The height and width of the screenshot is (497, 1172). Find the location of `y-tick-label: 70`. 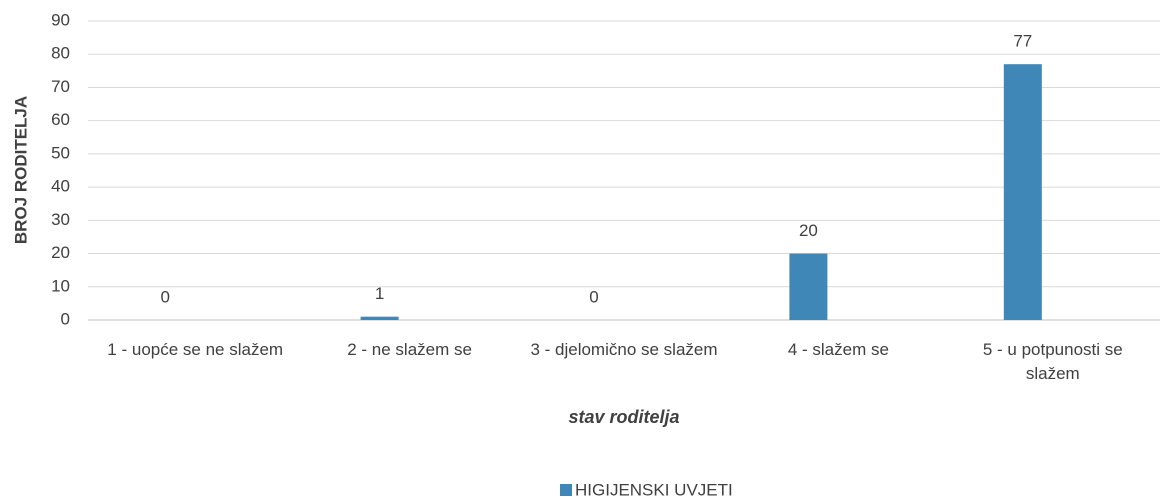

y-tick-label: 70 is located at coordinates (60, 86).